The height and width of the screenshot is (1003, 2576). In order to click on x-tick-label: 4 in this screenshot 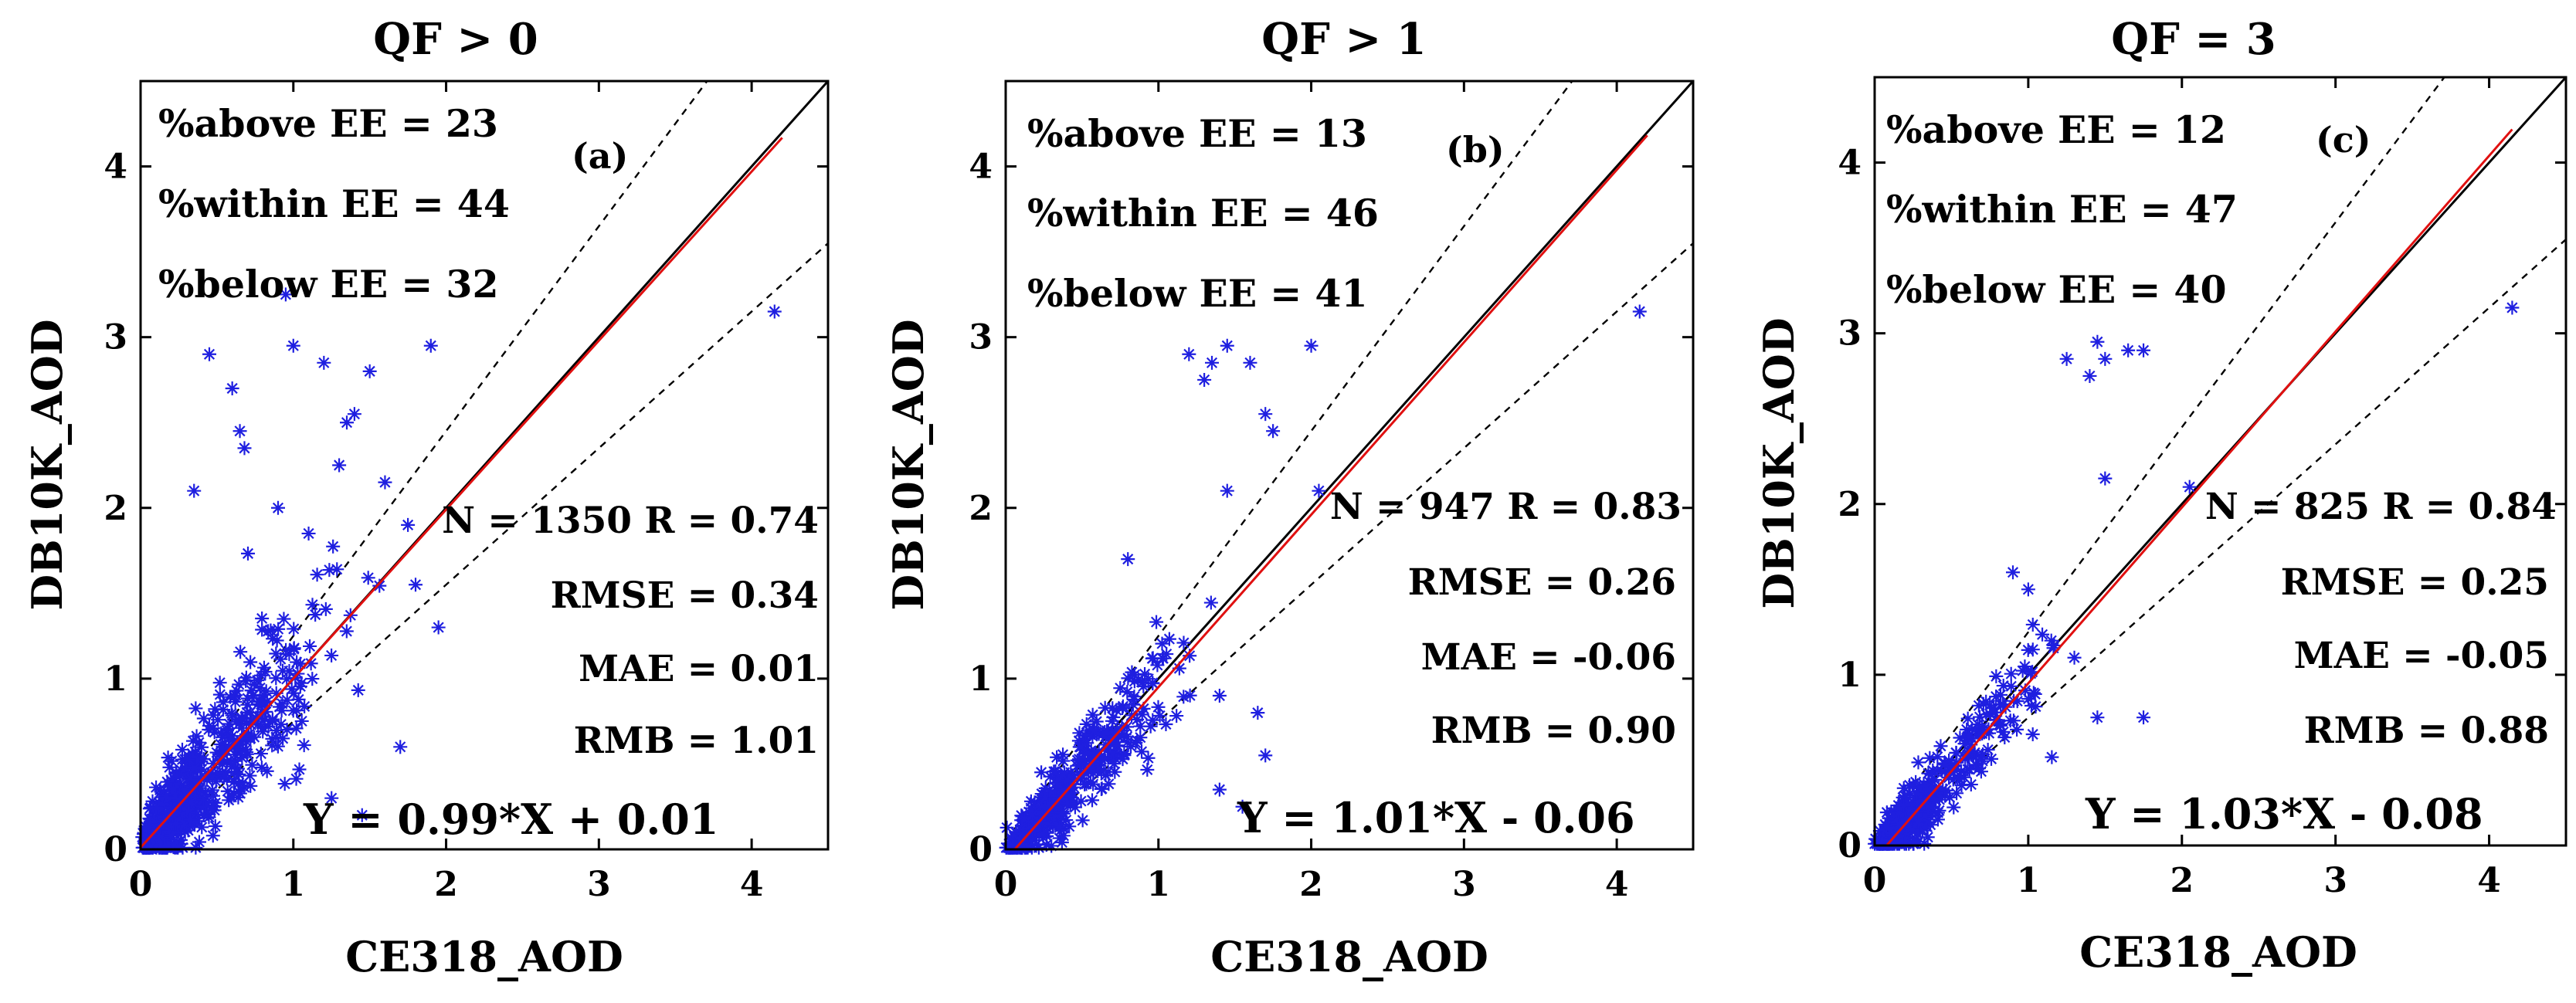, I will do `click(752, 884)`.